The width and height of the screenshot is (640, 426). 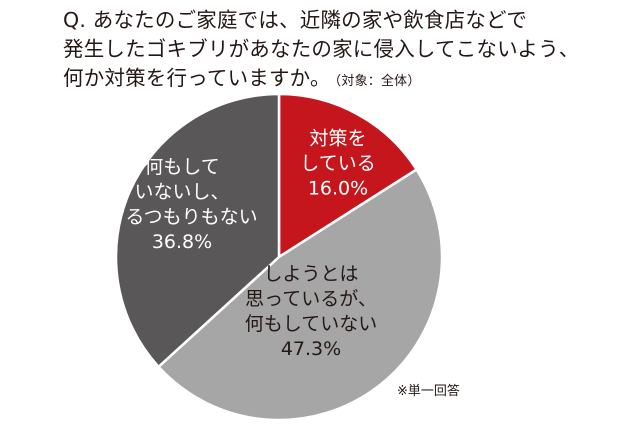 I want to click on question-line-2: 発生したゴキブリがあなたの家に侵入してこないよう、, so click(x=321, y=49).